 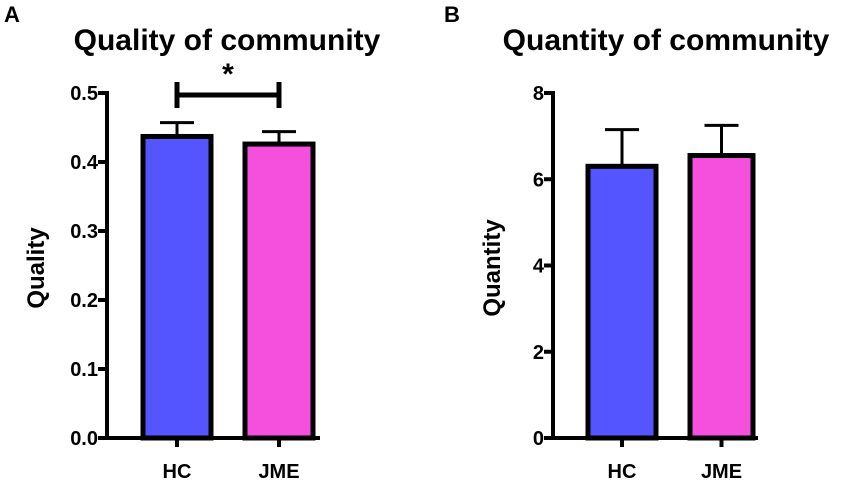 I want to click on panel-b-y-tick-label: 6, so click(x=538, y=180).